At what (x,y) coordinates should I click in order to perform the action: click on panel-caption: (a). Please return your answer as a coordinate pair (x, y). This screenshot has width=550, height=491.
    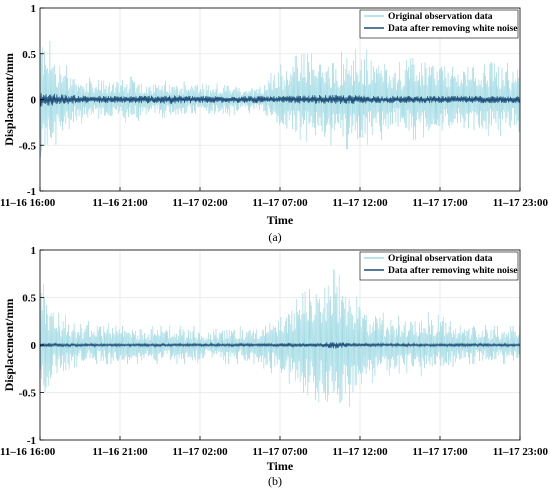
    Looking at the image, I should click on (274, 237).